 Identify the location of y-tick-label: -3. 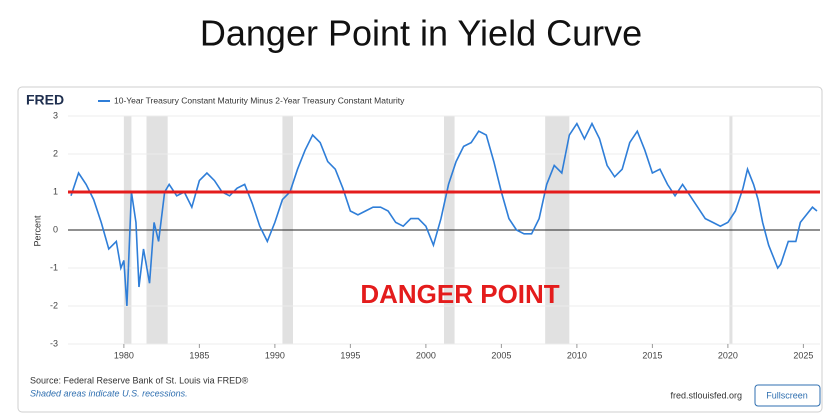
(54, 343).